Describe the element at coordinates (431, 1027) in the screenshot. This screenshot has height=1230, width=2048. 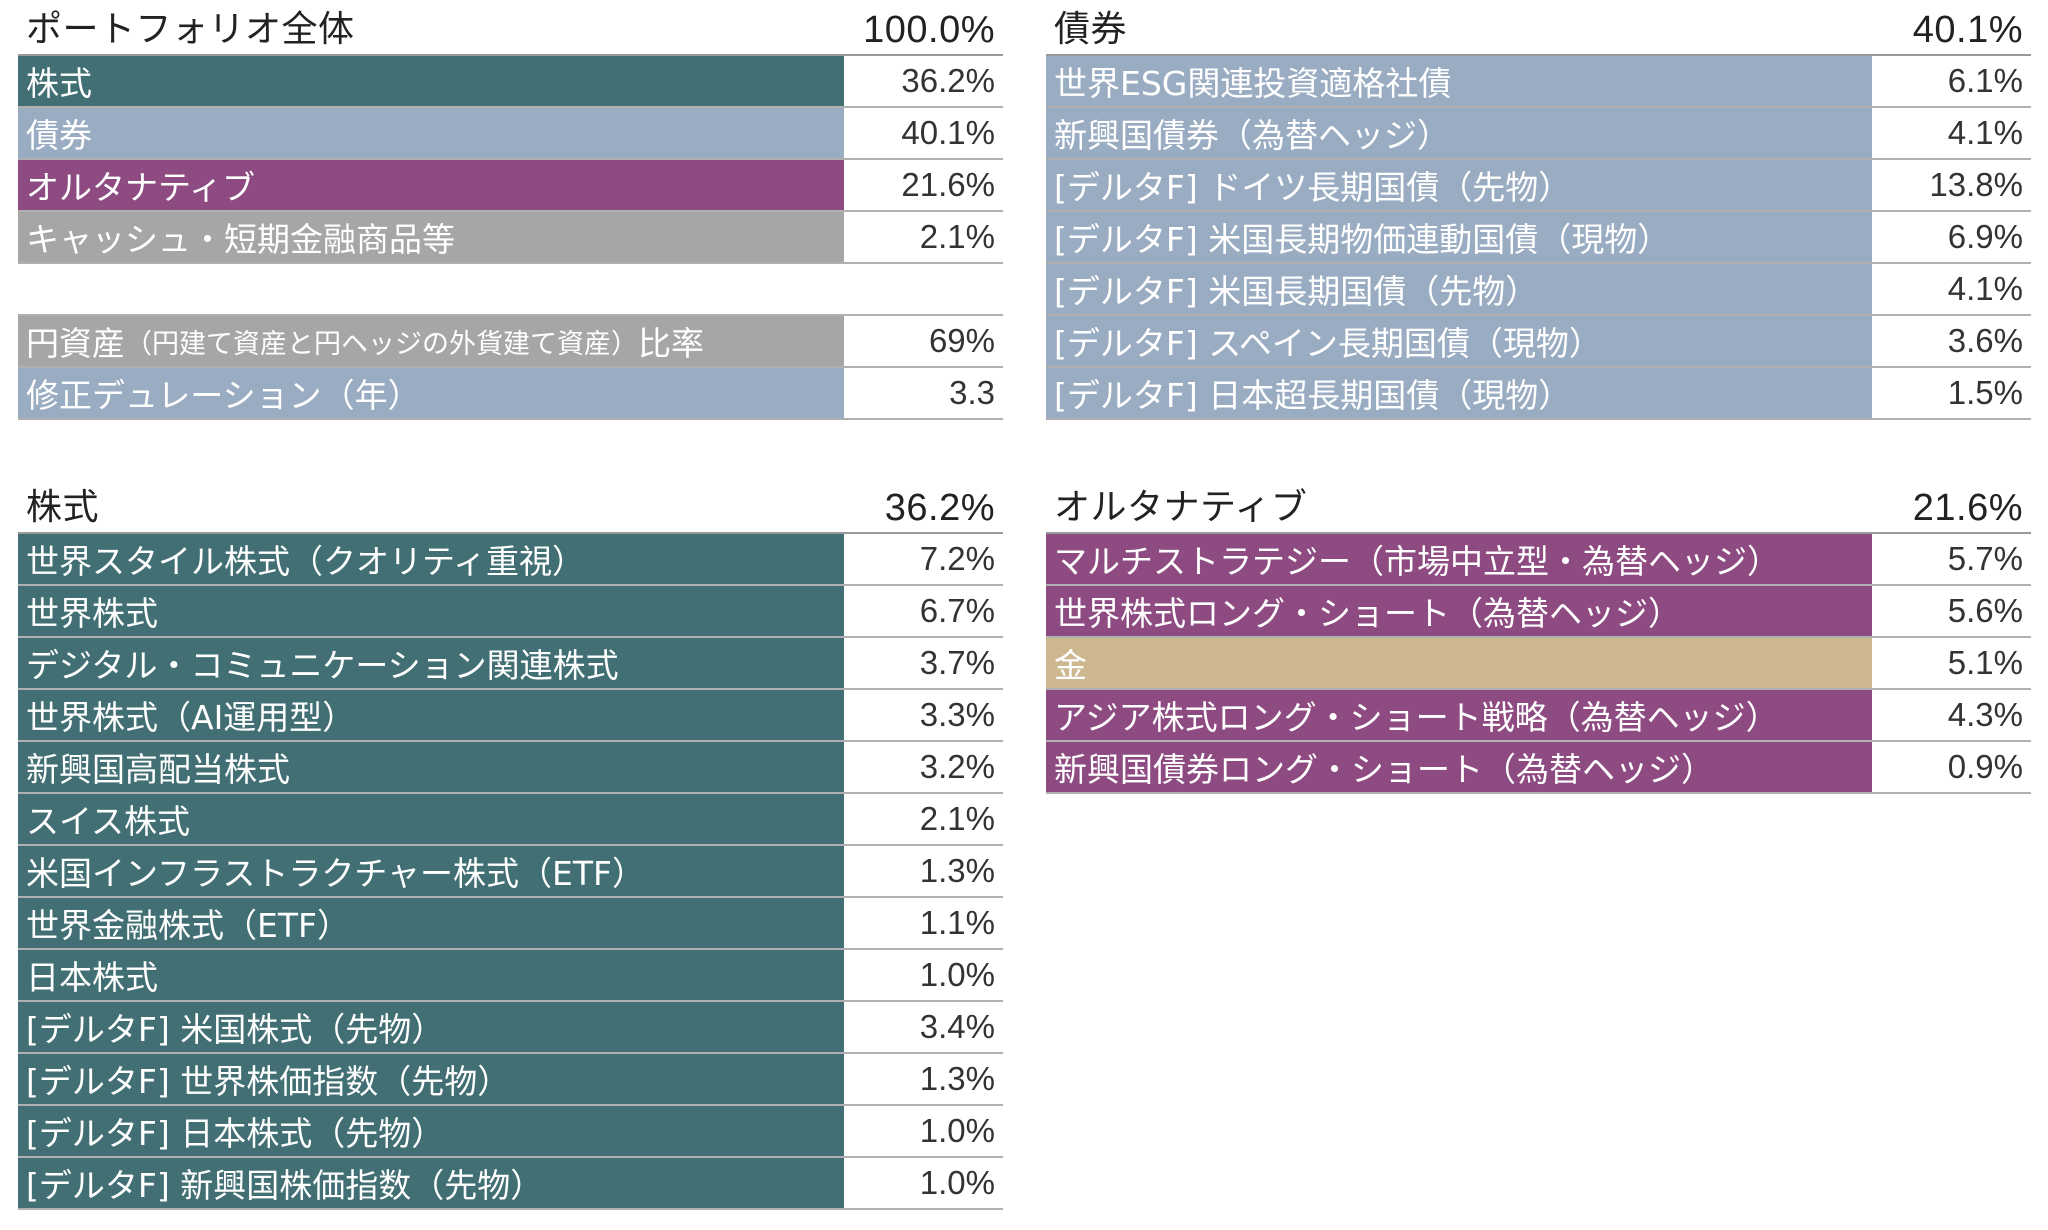
I see `equities-row-label: [デルタF] 米国株式（先物）` at that location.